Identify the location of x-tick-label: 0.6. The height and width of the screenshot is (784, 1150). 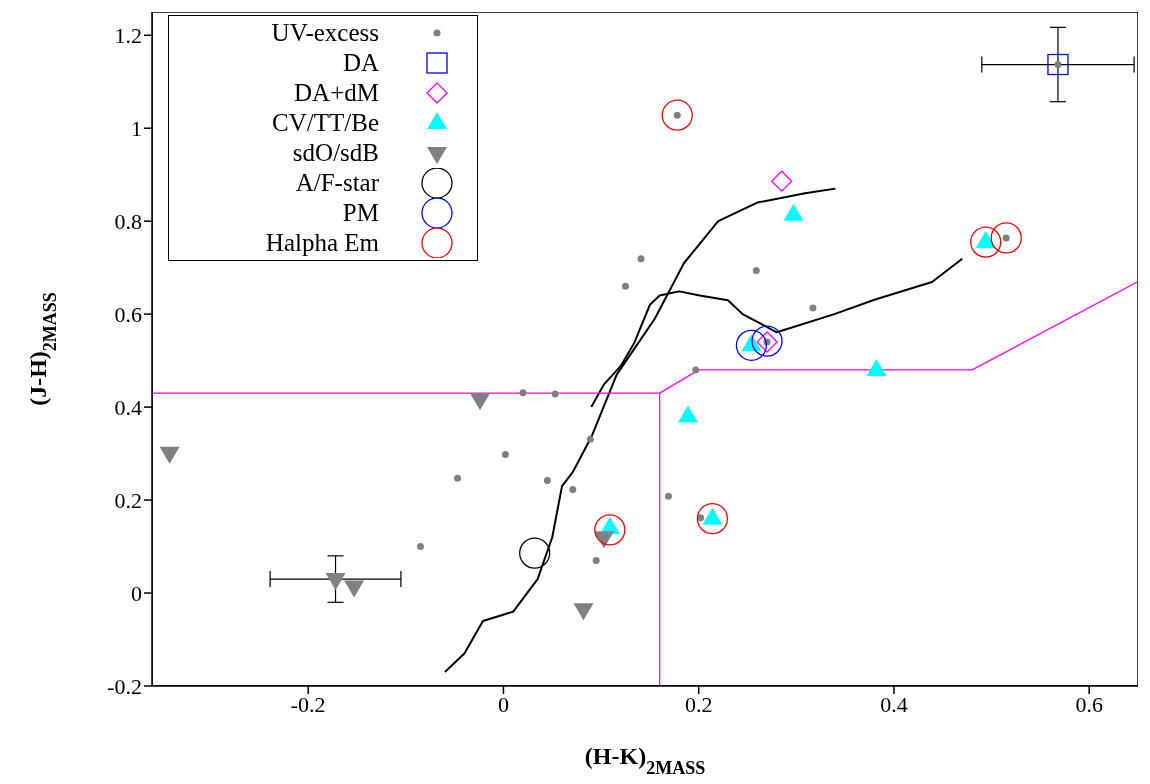
(1089, 704).